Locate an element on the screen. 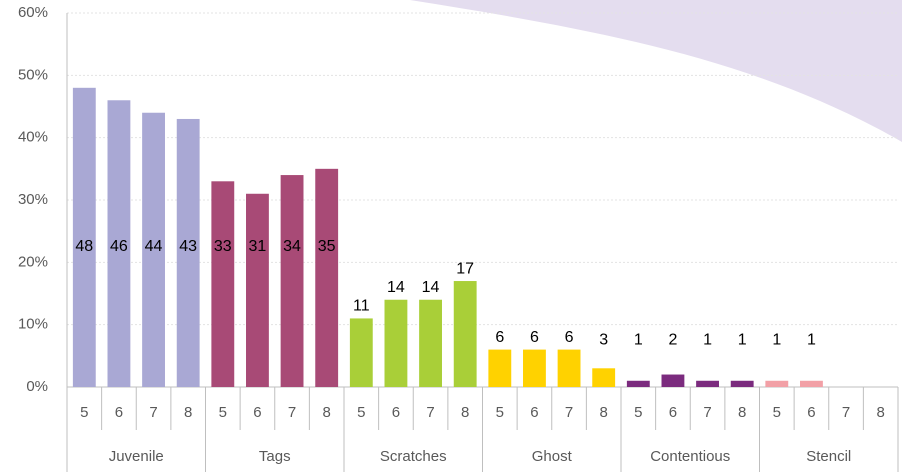 The width and height of the screenshot is (902, 472). y-tick-label: 20% is located at coordinates (33, 261).